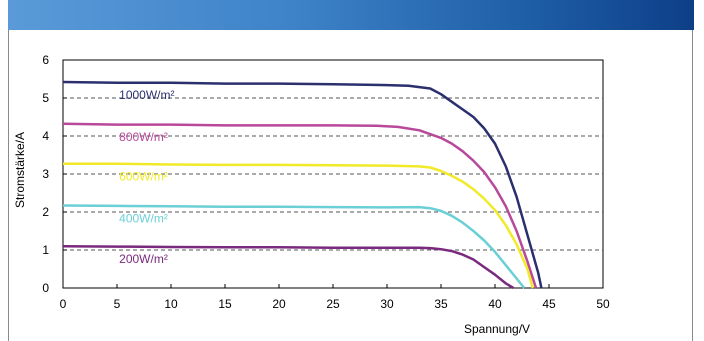 The image size is (704, 341). I want to click on y-tick-label: 5, so click(45, 98).